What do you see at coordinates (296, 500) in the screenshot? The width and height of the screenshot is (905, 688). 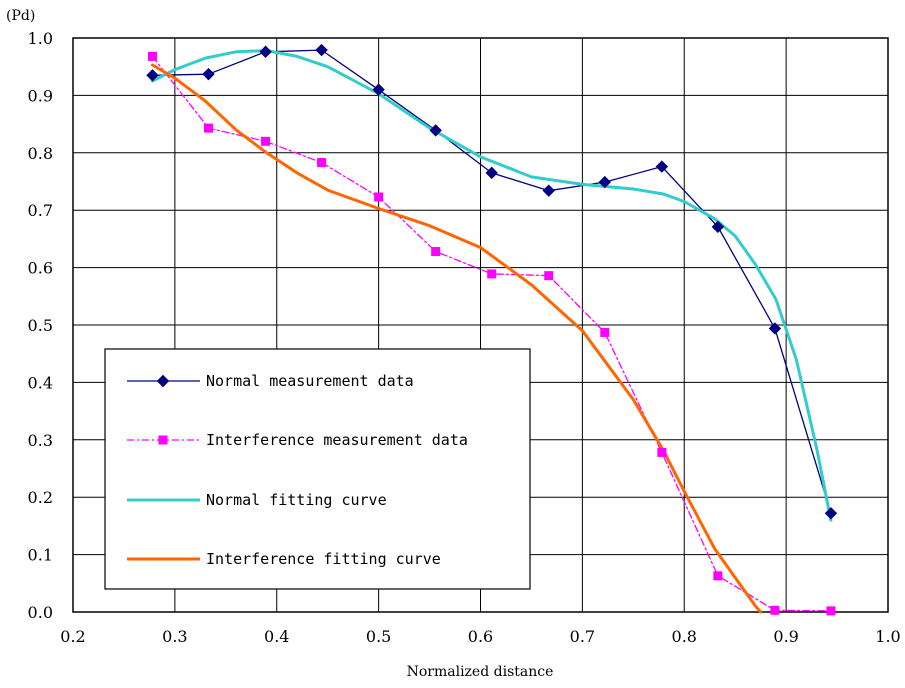 I see `legend-normal-fitting-curve-label: Normal fitting curve` at bounding box center [296, 500].